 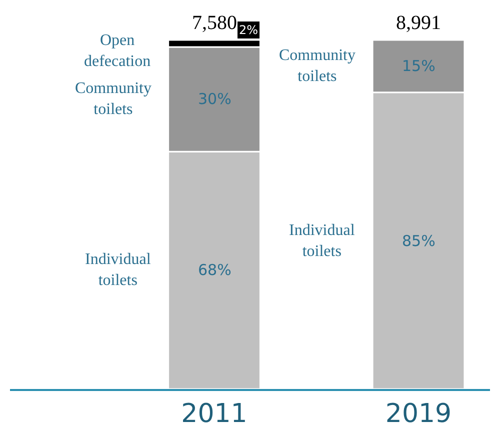 I want to click on data-label: 2%, so click(x=248, y=30).